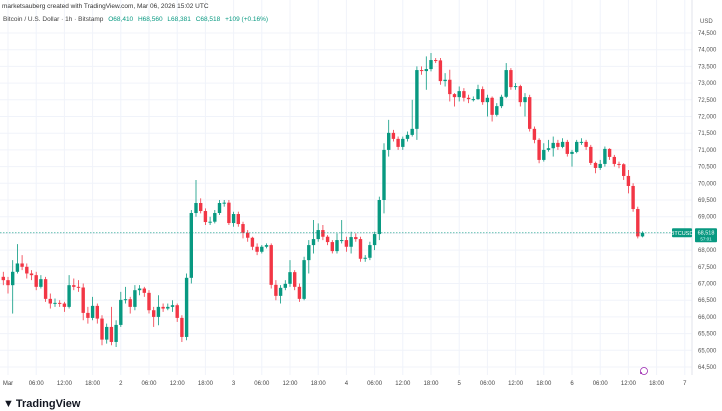 This screenshot has width=722, height=411. Describe the element at coordinates (706, 233) in the screenshot. I see `last-price-label: 68,518` at that location.